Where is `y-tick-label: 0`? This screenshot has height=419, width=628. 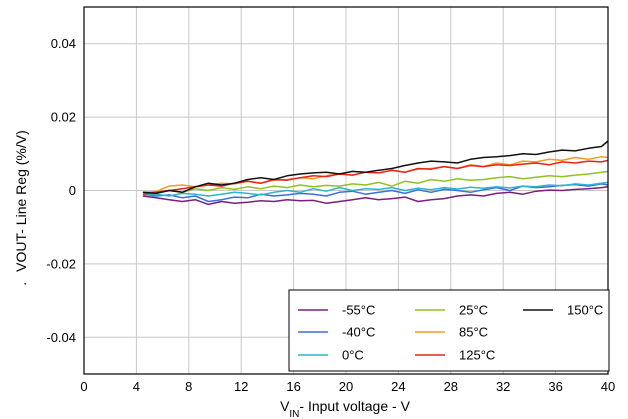 y-tick-label: 0 is located at coordinates (72, 190).